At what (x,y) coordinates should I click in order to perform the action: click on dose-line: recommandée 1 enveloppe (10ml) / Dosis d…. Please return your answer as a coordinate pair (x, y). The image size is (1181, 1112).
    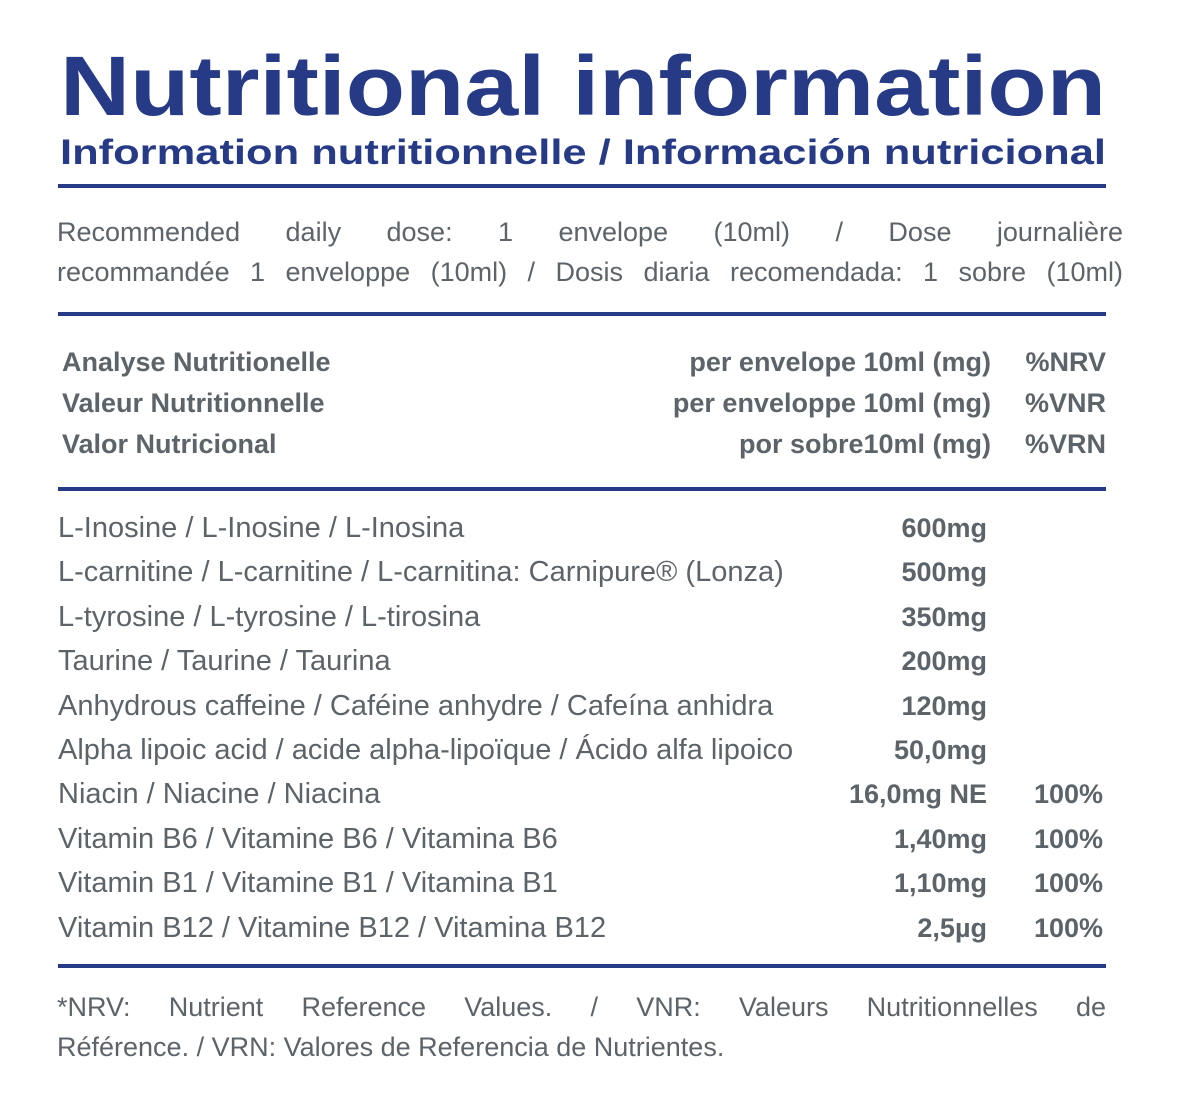
    Looking at the image, I should click on (590, 272).